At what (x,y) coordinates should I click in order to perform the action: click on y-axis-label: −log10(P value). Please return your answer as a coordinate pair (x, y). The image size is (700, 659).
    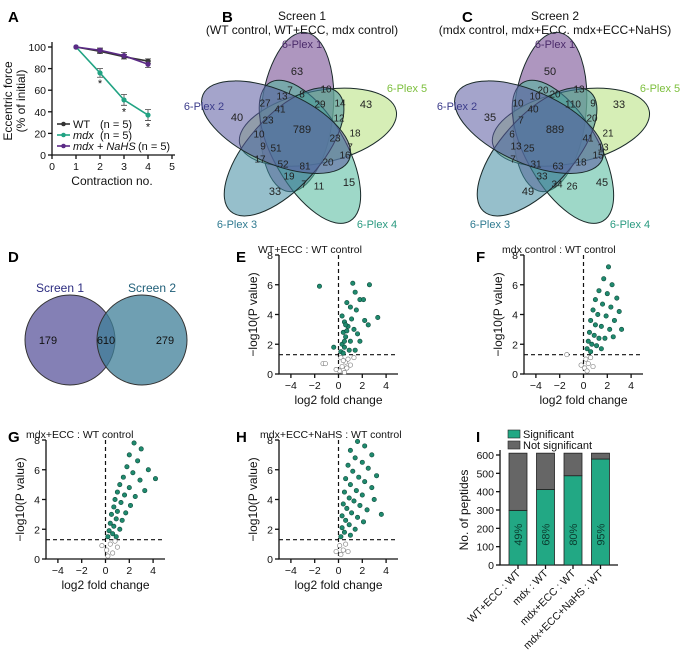
    Looking at the image, I should click on (253, 314).